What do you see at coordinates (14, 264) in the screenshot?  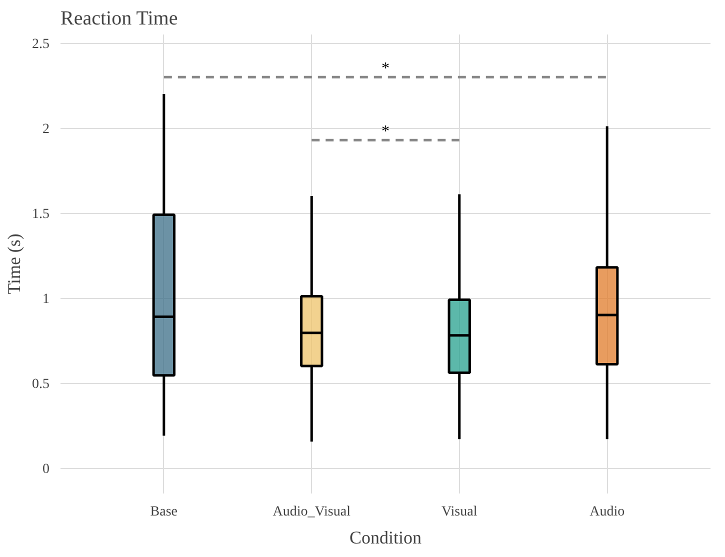 I see `y-axis-title: Time (s)` at bounding box center [14, 264].